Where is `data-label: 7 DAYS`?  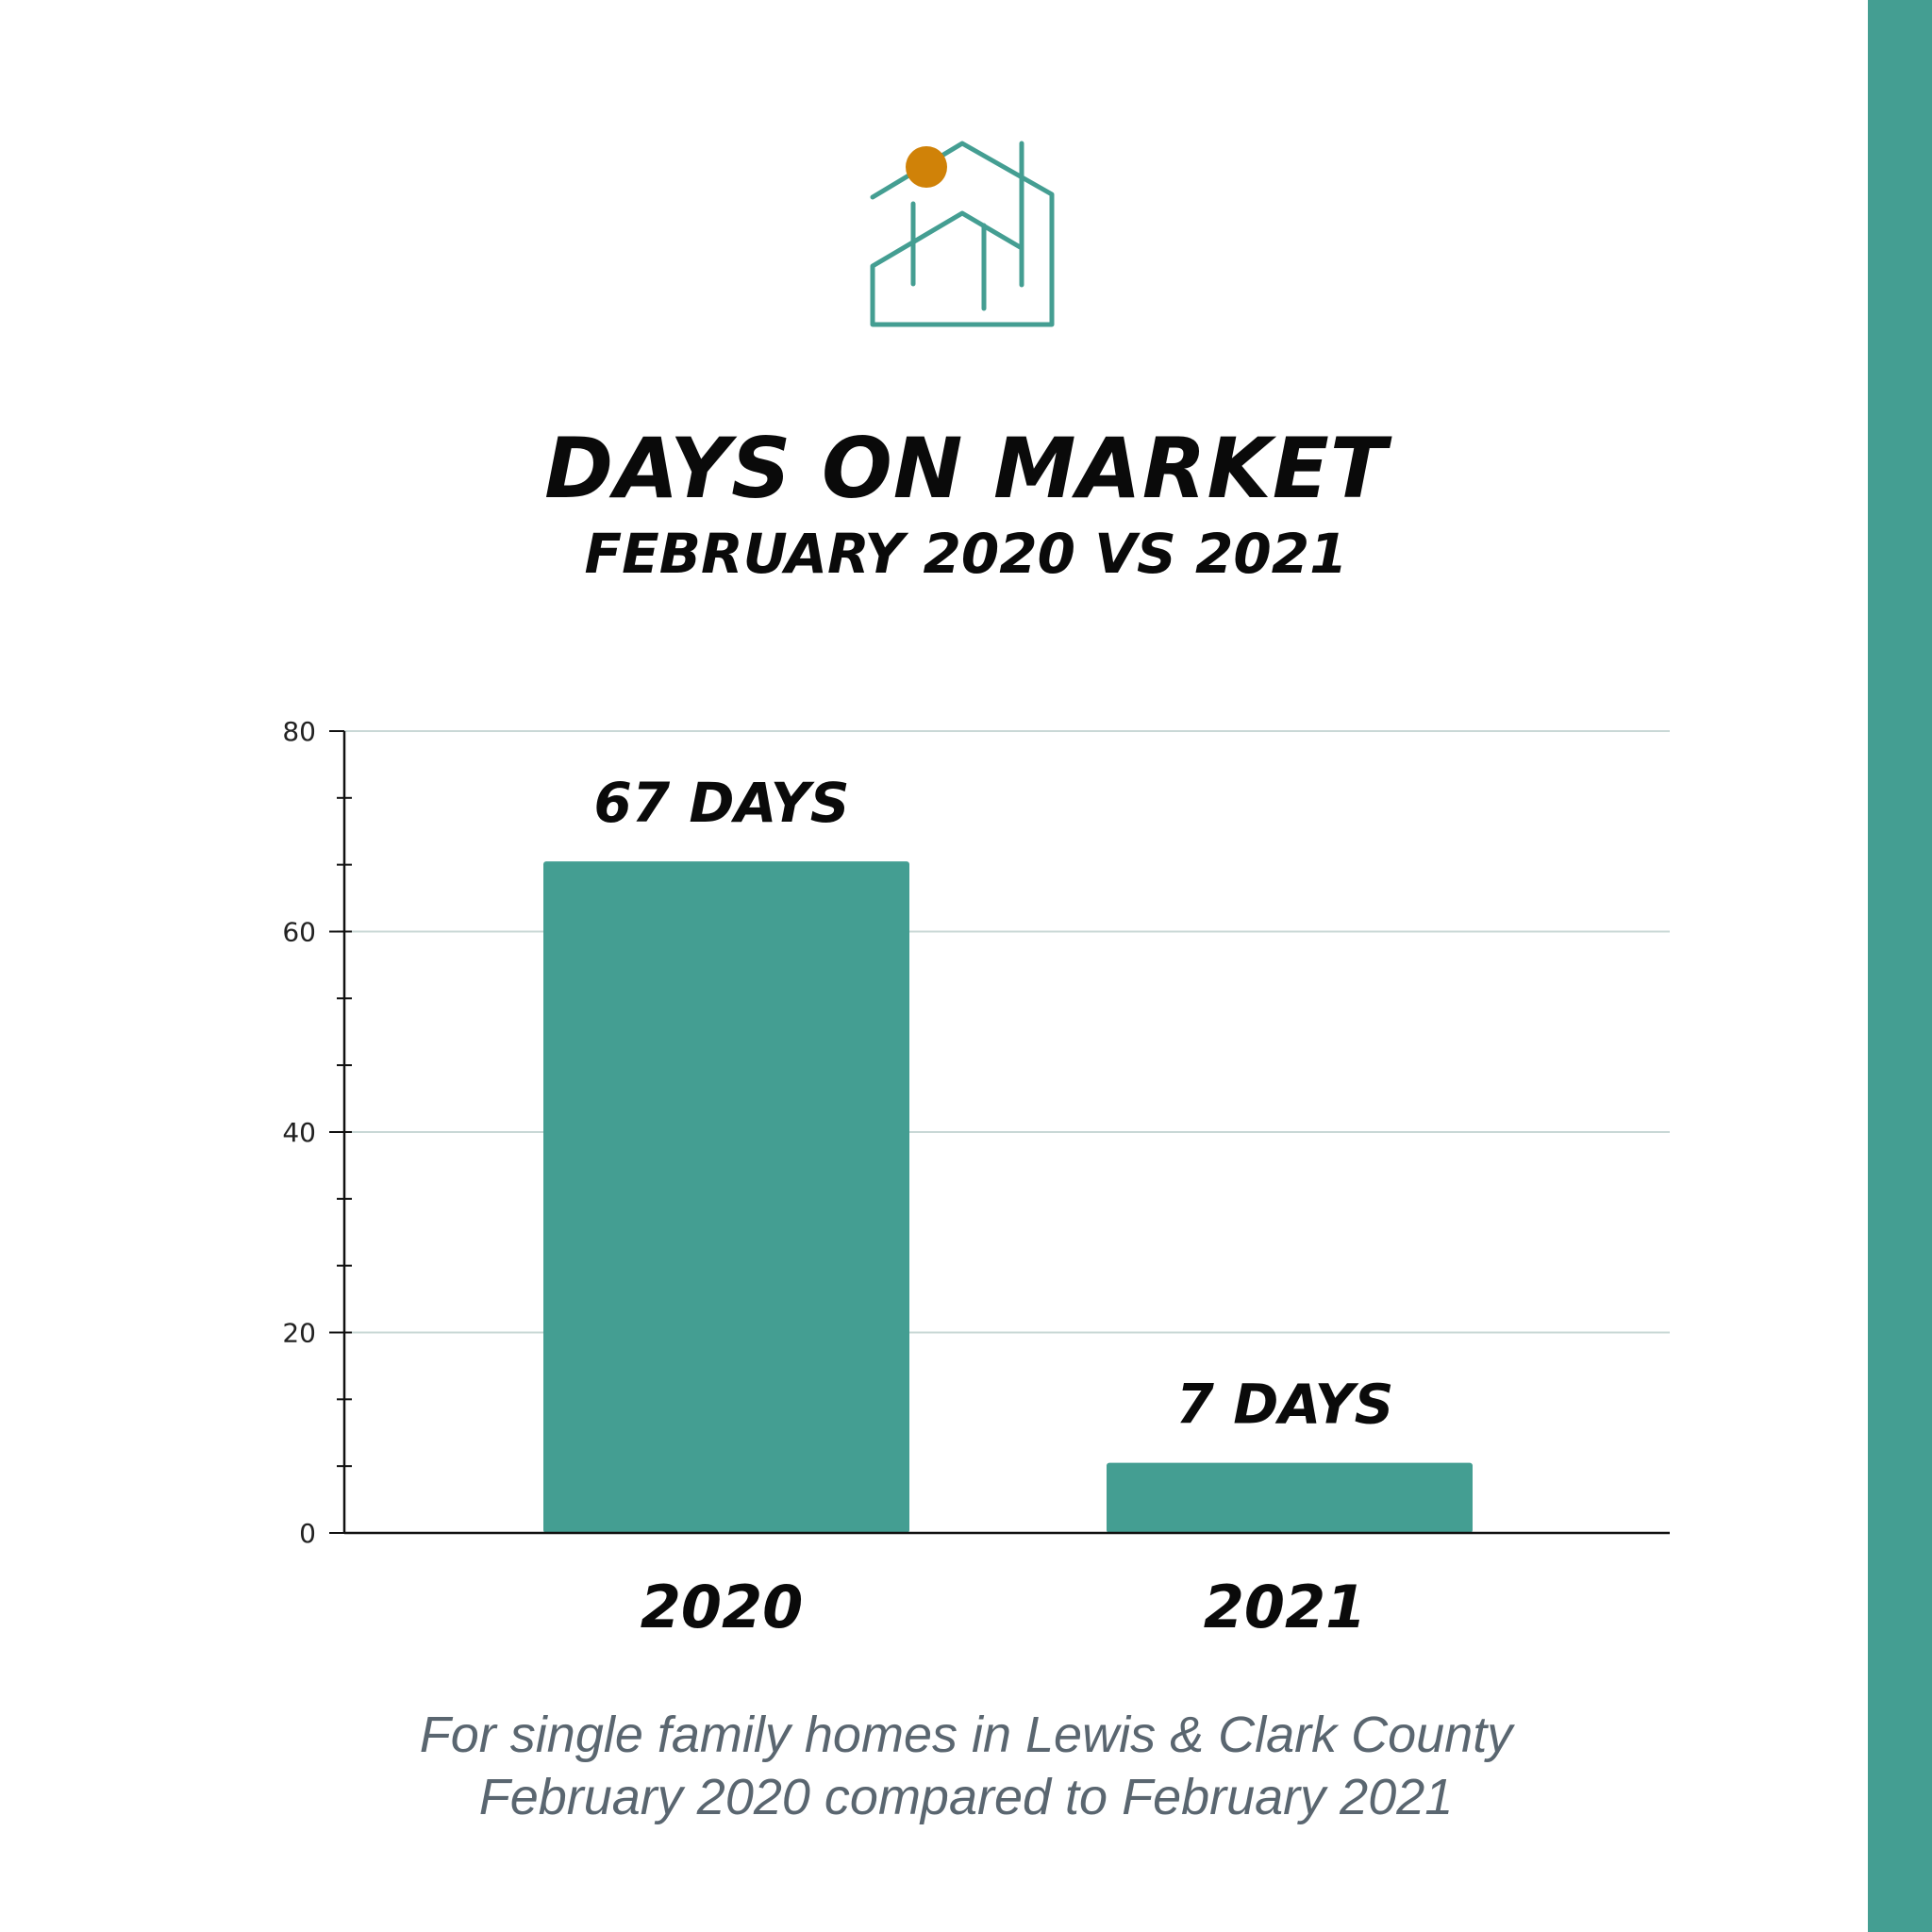
data-label: 7 DAYS is located at coordinates (1285, 1405).